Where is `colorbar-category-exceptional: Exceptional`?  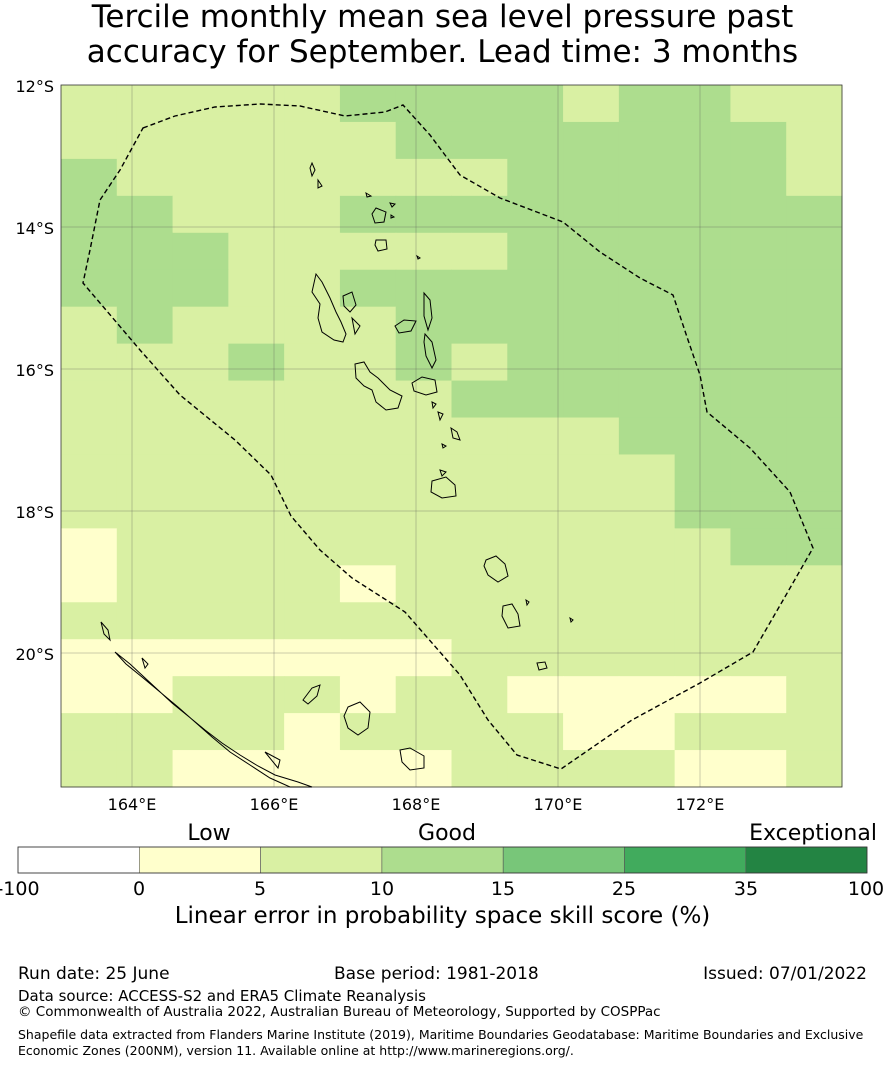 colorbar-category-exceptional: Exceptional is located at coordinates (813, 833).